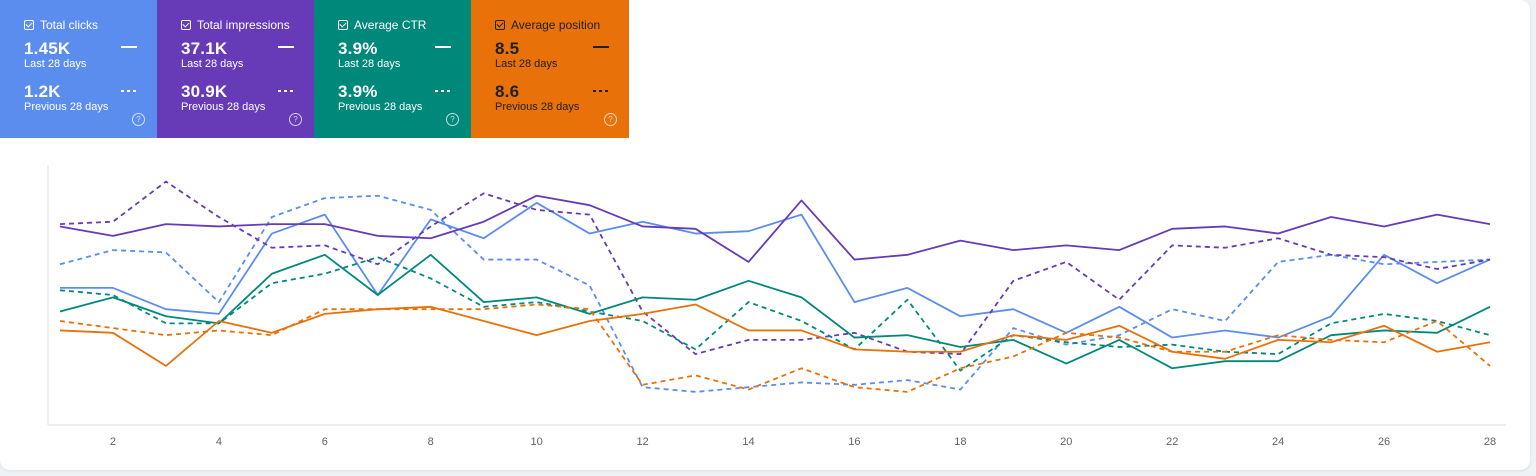 This screenshot has width=1536, height=476. What do you see at coordinates (42, 91) in the screenshot?
I see `previous-value: 1.2K` at bounding box center [42, 91].